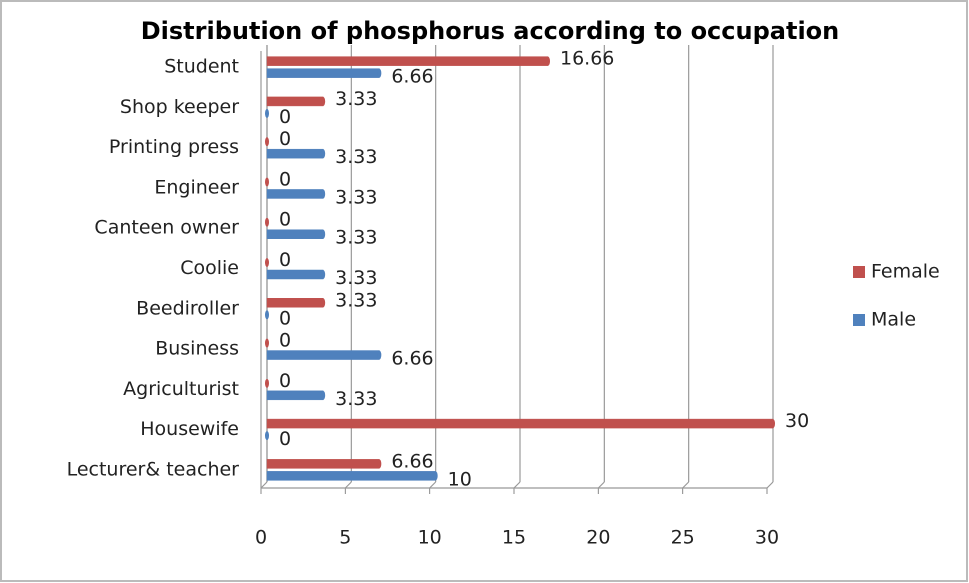  Describe the element at coordinates (153, 469) in the screenshot. I see `y-tick-label: Lecturer& teacher` at that location.